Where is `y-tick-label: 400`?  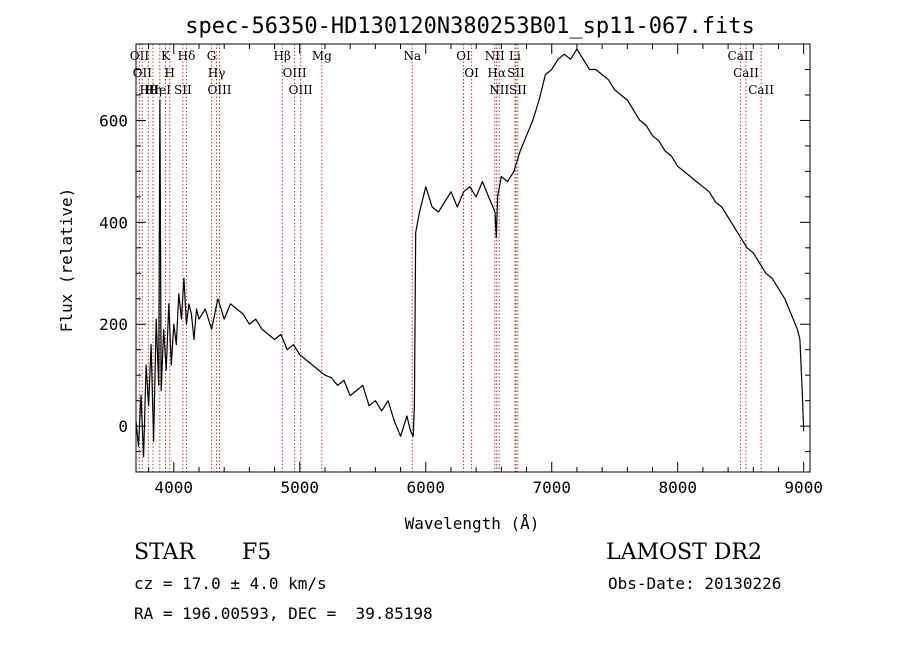 y-tick-label: 400 is located at coordinates (113, 222).